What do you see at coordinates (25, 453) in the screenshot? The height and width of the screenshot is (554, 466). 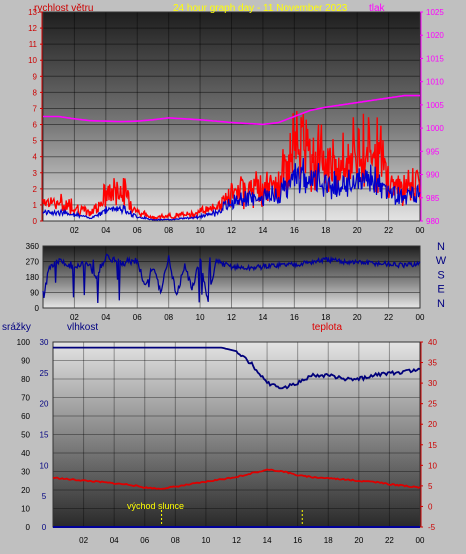 I see `humidity-tick-label-4: 40` at bounding box center [25, 453].